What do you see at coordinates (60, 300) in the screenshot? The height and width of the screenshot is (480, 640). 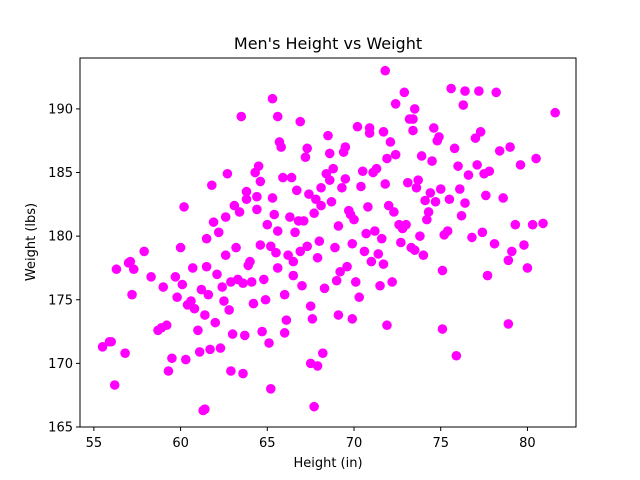 I see `y-tick-label: 175` at bounding box center [60, 300].